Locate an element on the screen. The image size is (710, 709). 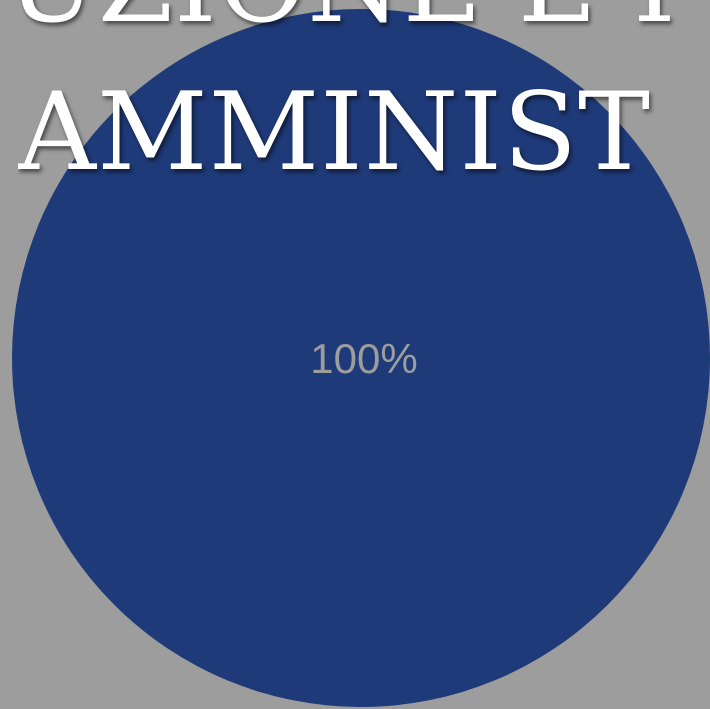
pie-data-label: 100% is located at coordinates (363, 358).